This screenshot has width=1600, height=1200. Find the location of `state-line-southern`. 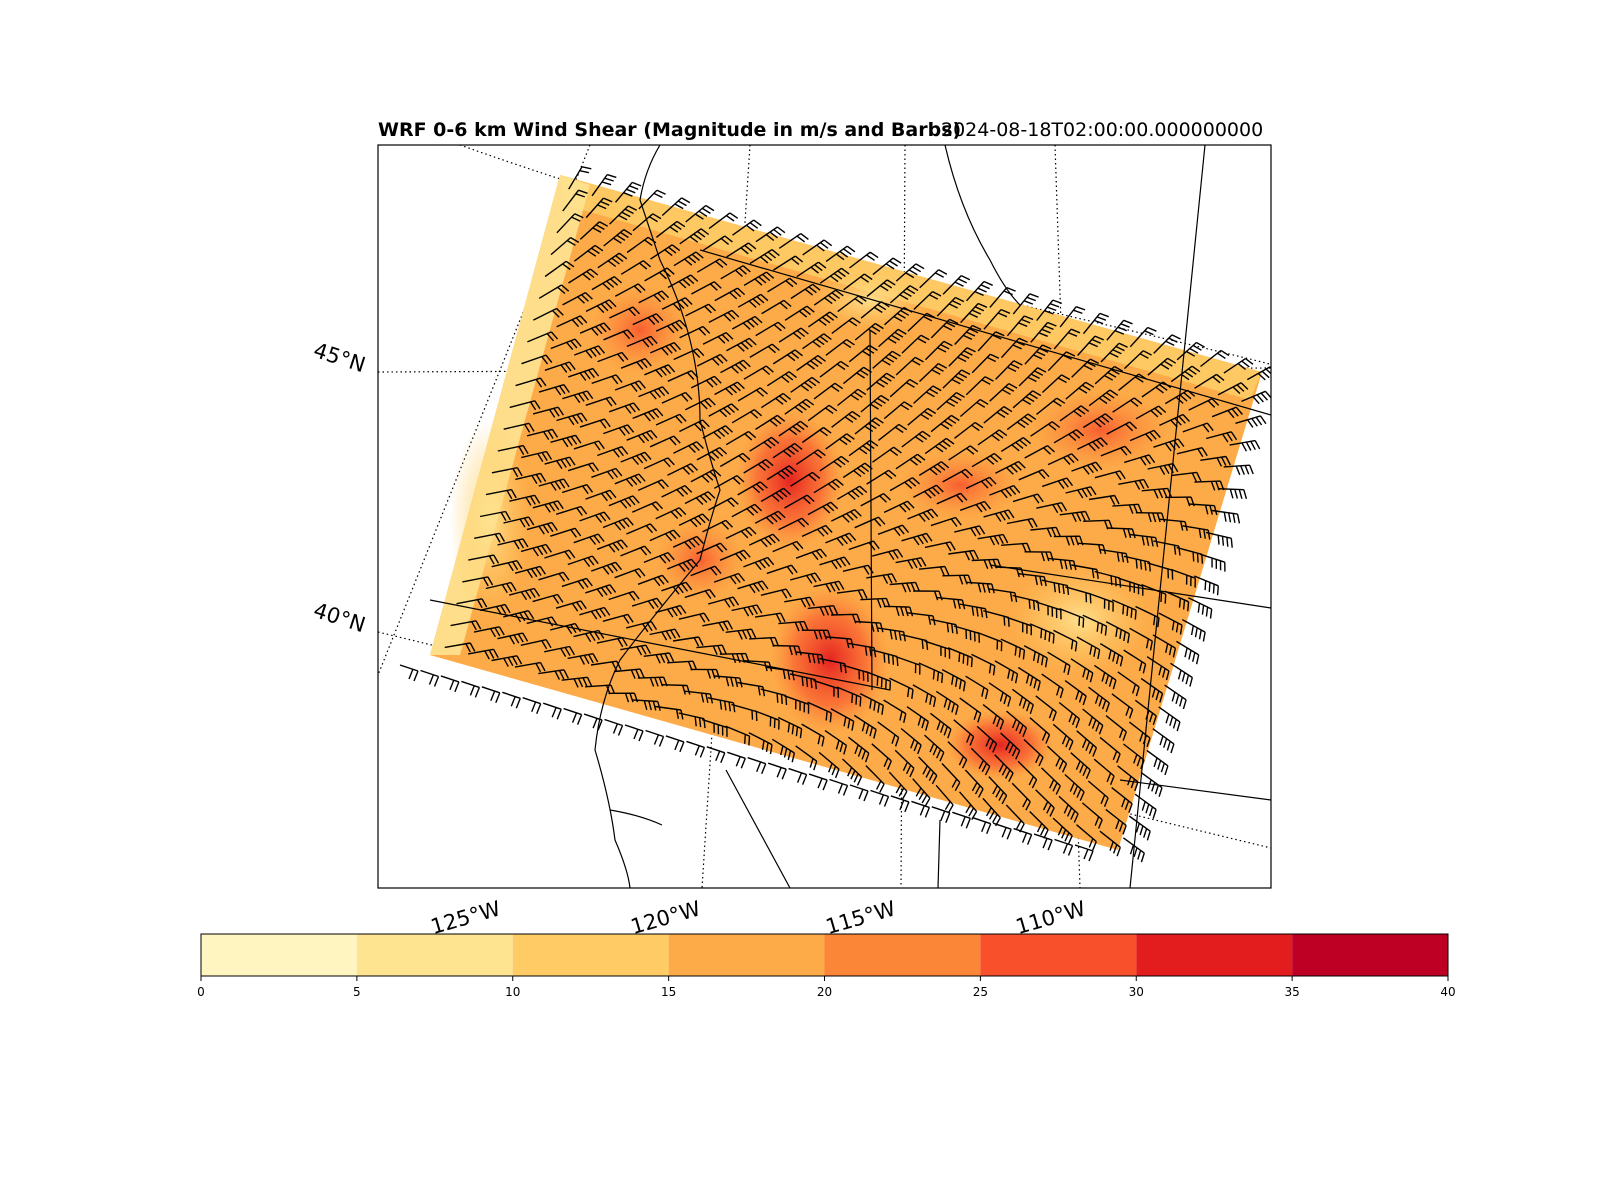

state-line-southern is located at coordinates (1195, 790).